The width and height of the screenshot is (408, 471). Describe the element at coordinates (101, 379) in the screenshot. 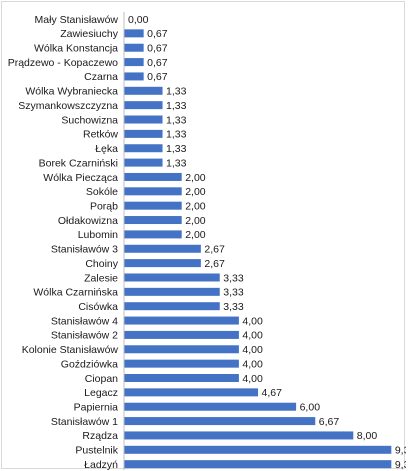

I see `category-label: Ciopan` at that location.